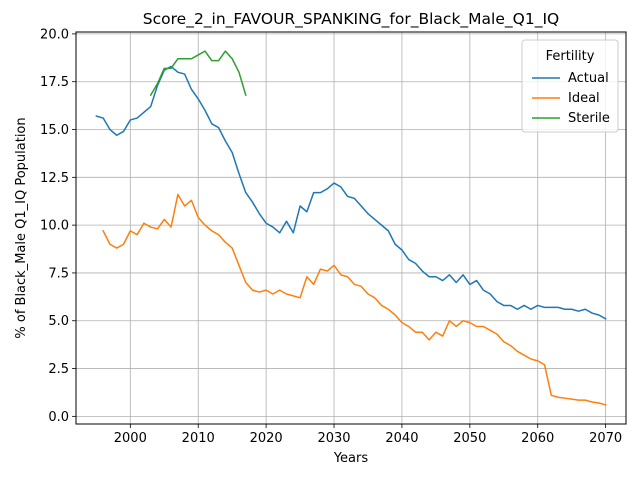  Describe the element at coordinates (58, 417) in the screenshot. I see `y-tick-label: 0.0` at that location.